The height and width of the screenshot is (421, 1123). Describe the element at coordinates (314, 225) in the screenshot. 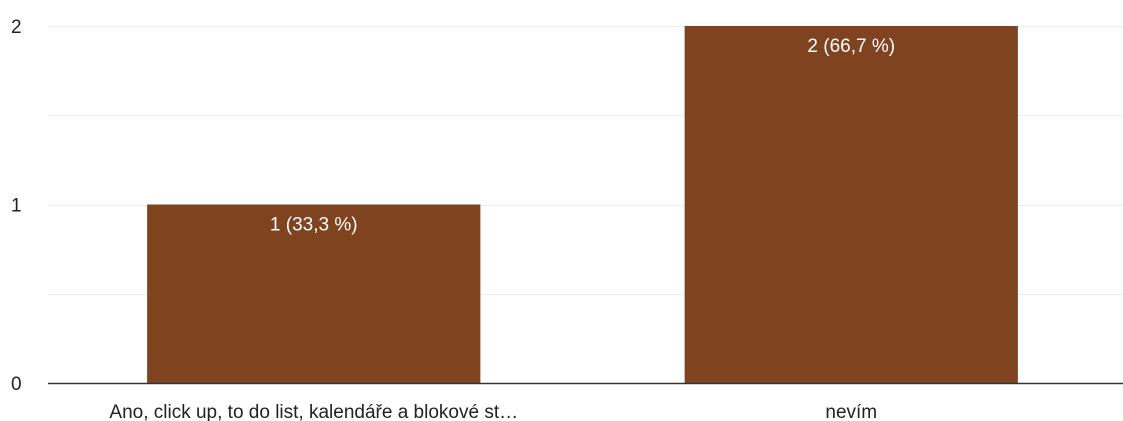

I see `bar-data-label: 1 (33,3 %)` at that location.